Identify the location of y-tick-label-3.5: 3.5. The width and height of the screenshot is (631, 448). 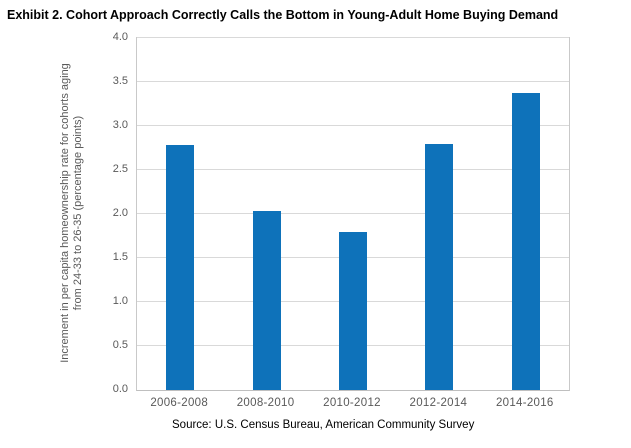
(120, 81).